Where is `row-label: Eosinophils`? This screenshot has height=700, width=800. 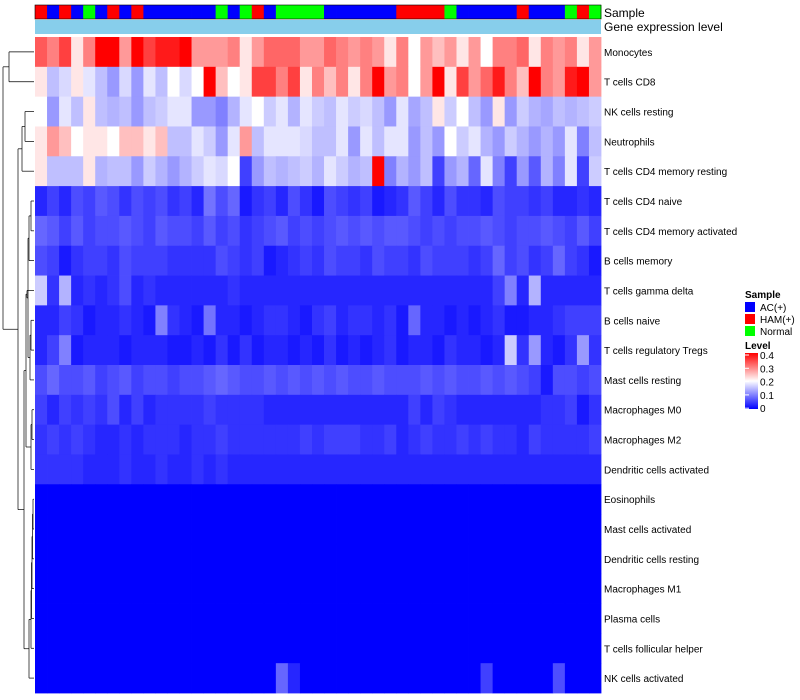 row-label: Eosinophils is located at coordinates (629, 500).